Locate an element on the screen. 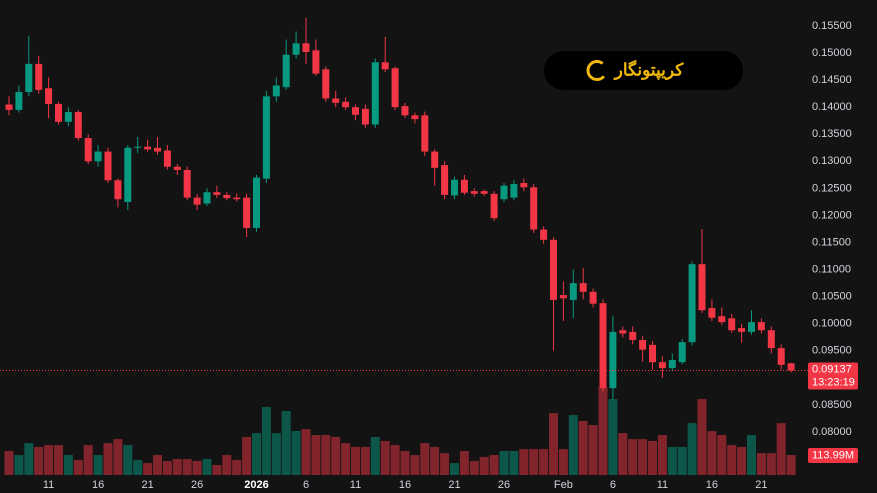 Image resolution: width=877 pixels, height=493 pixels. y-tick-label: 0.11500 is located at coordinates (831, 242).